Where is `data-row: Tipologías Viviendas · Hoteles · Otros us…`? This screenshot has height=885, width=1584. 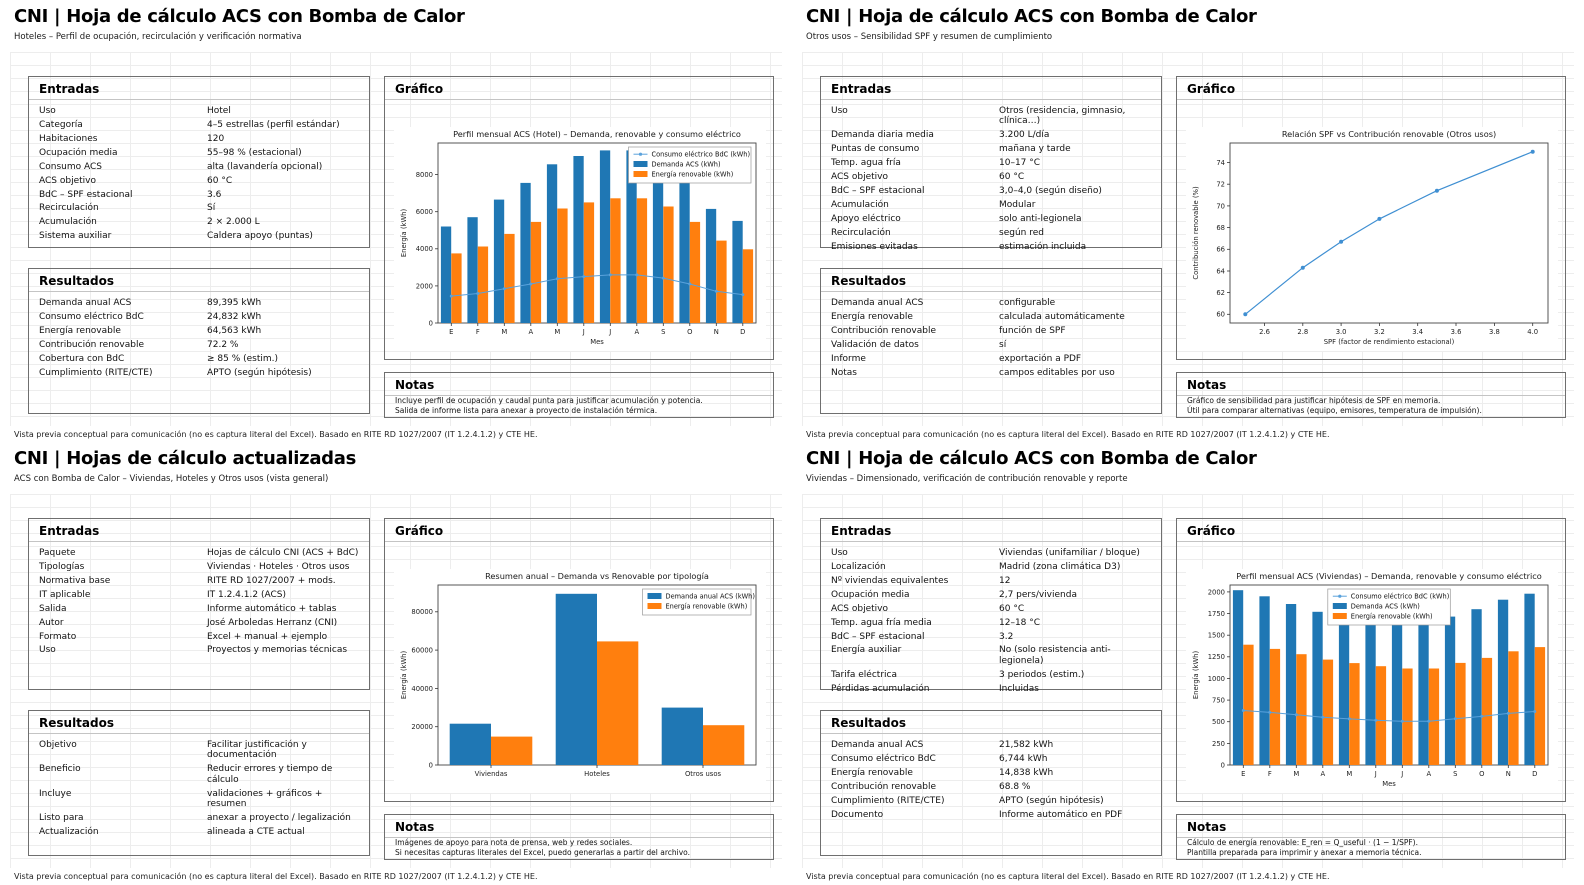
data-row: Tipologías Viviendas · Hoteles · Otros us… is located at coordinates (199, 567).